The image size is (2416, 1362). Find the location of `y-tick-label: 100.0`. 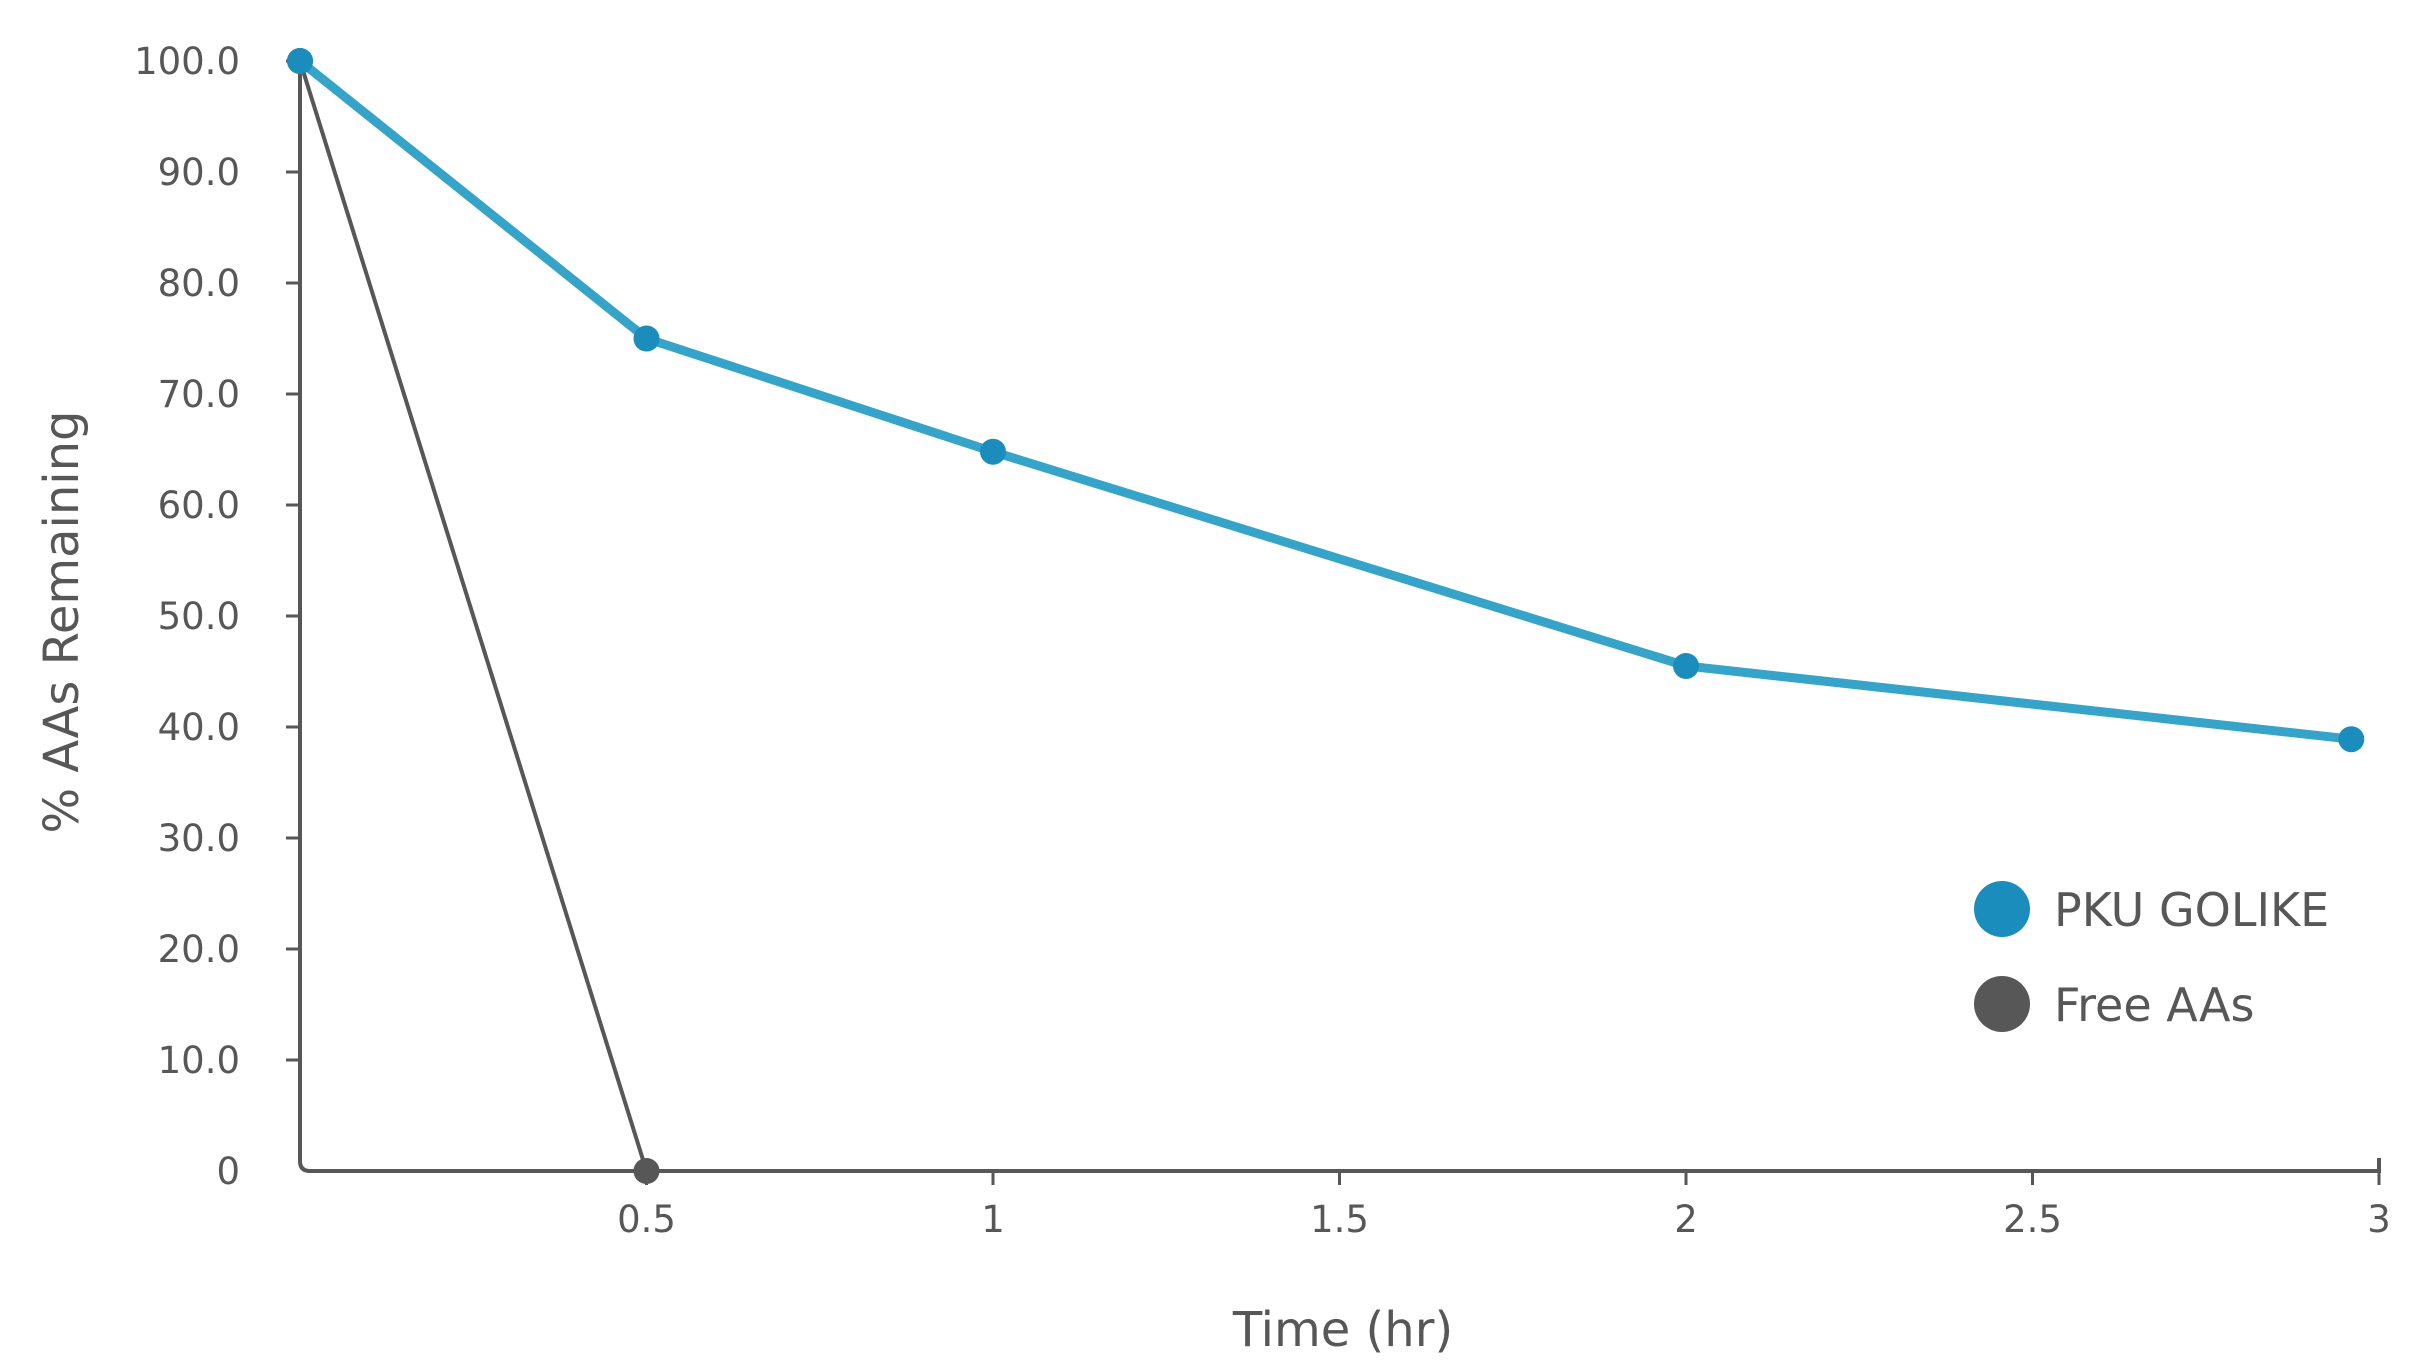

y-tick-label: 100.0 is located at coordinates (187, 61).